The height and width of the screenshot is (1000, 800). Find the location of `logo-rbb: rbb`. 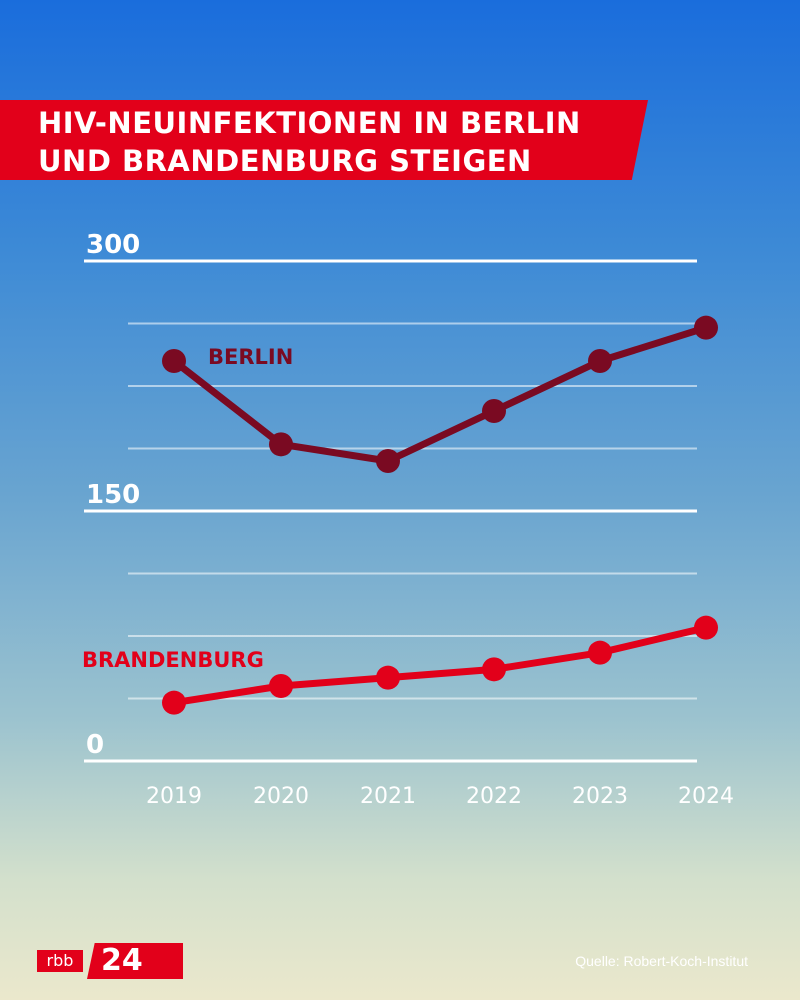

logo-rbb: rbb is located at coordinates (60, 961).